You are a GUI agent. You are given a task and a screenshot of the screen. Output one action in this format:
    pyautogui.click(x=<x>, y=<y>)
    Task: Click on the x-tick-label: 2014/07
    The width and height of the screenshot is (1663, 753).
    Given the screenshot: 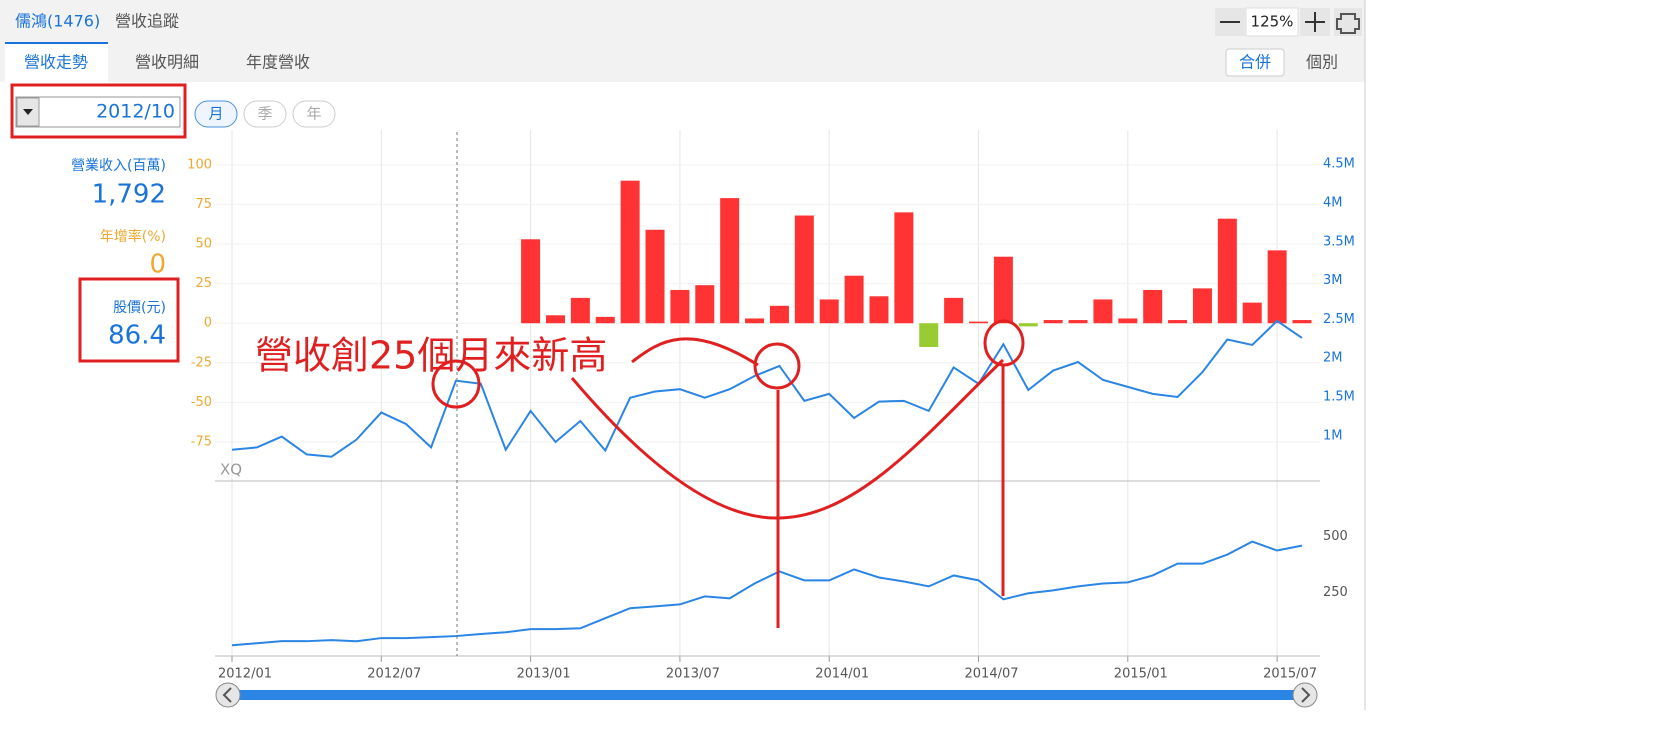 What is the action you would take?
    pyautogui.click(x=992, y=674)
    